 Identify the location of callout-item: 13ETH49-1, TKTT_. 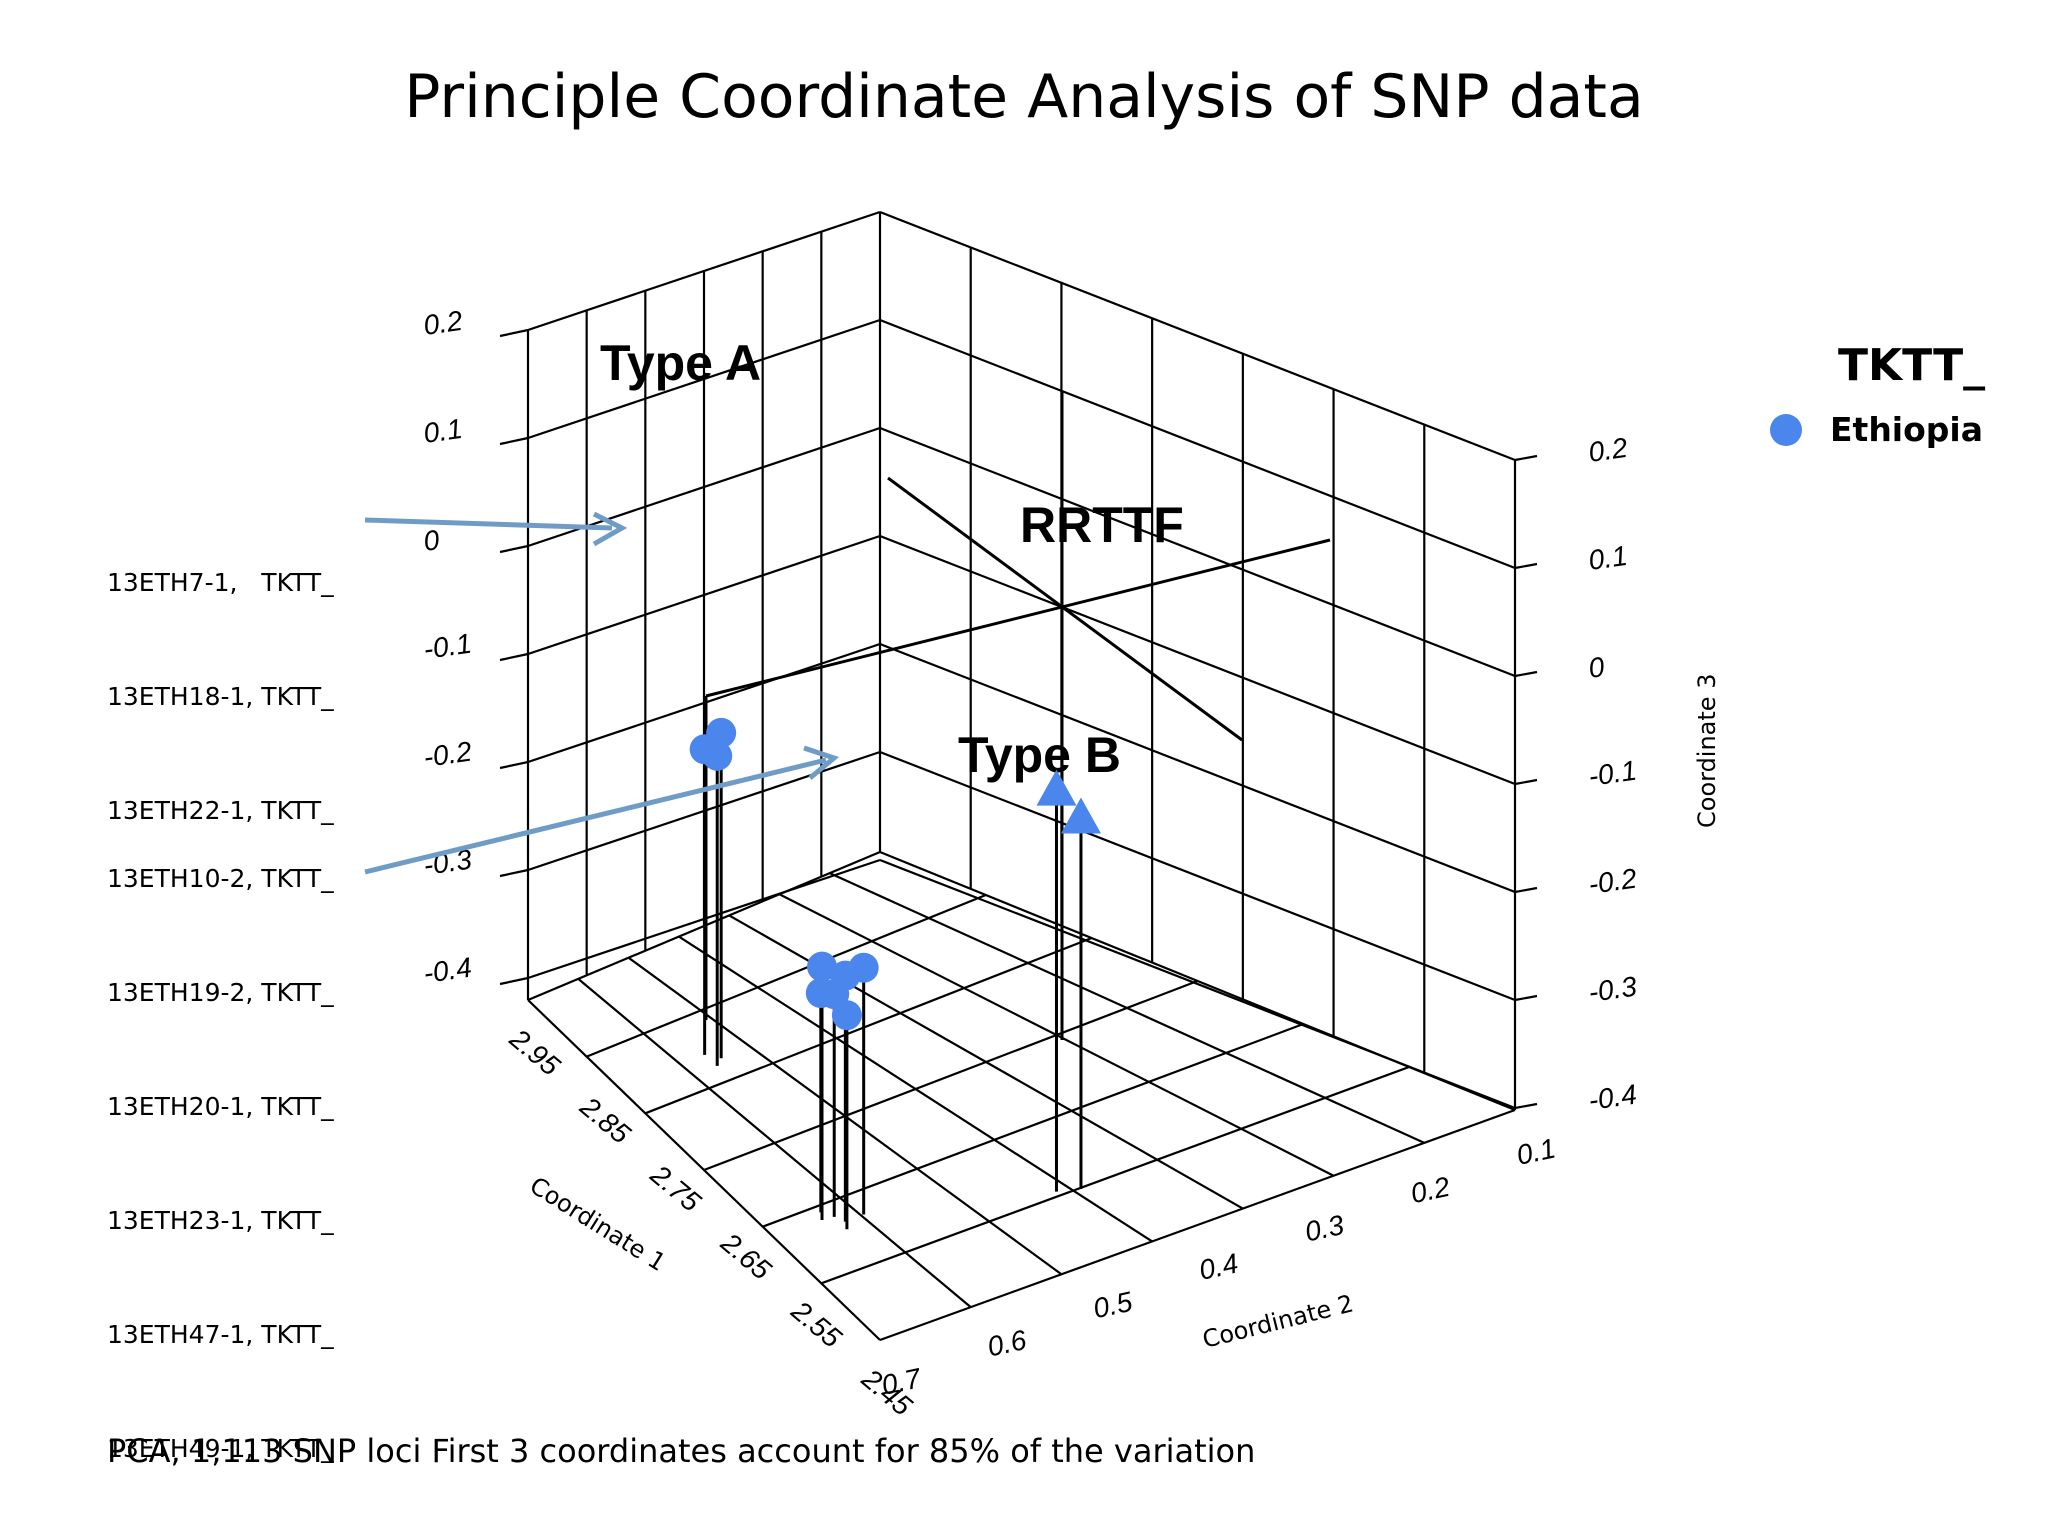
(220, 1448).